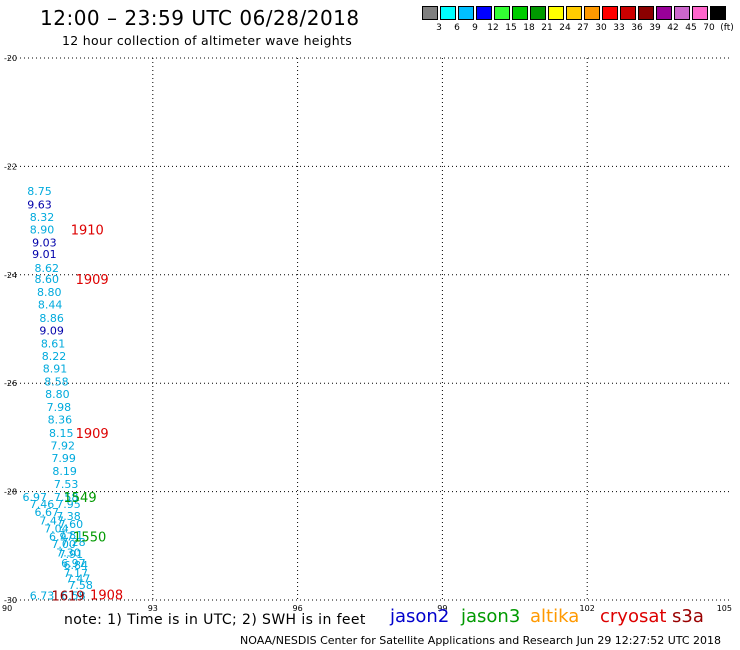  Describe the element at coordinates (51, 318) in the screenshot. I see `wave-height-label: 8.86` at that location.